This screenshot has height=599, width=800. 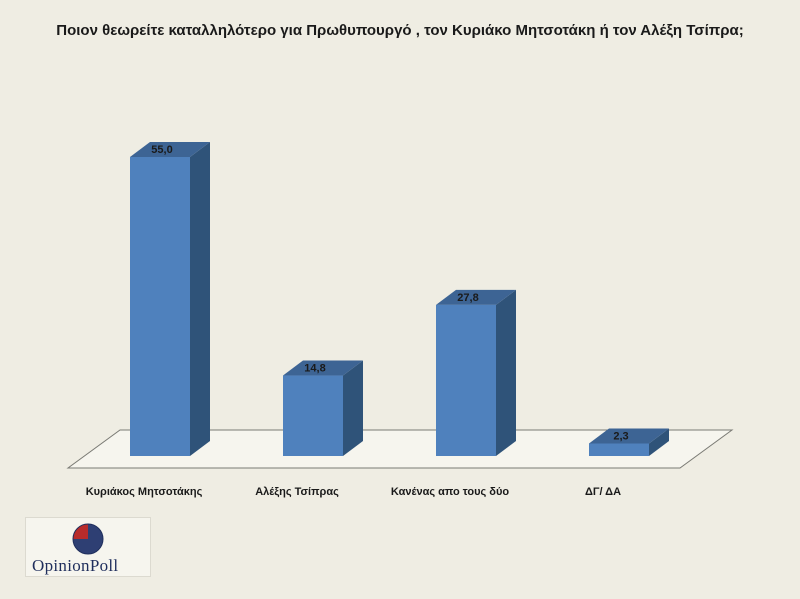 What do you see at coordinates (75, 565) in the screenshot?
I see `logo-text: OpinionPoll` at bounding box center [75, 565].